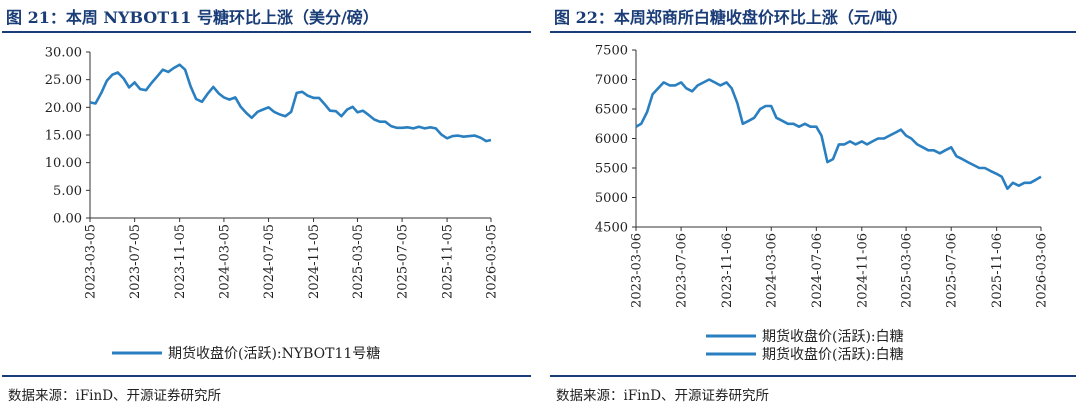  I want to click on y-tick-label: 20.00, so click(63, 108).